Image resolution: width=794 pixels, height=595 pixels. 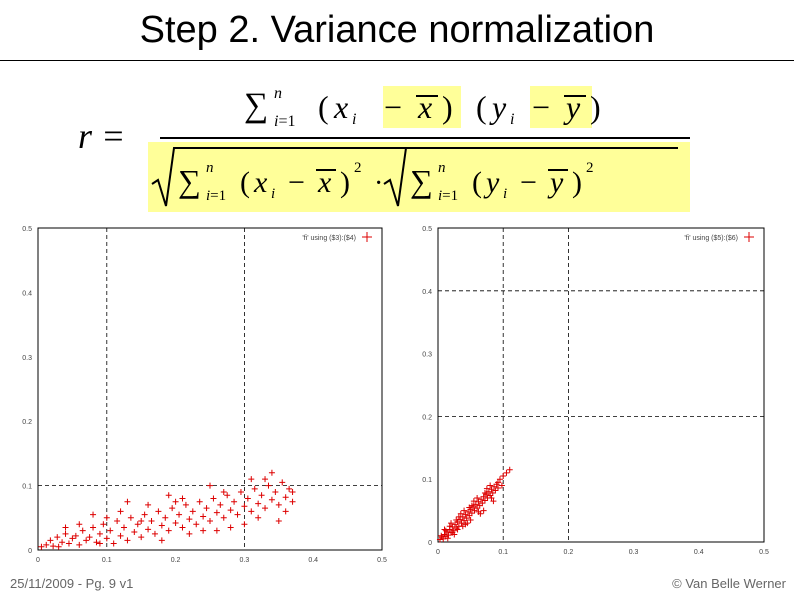 I want to click on highlight-denominator, so click(x=419, y=177).